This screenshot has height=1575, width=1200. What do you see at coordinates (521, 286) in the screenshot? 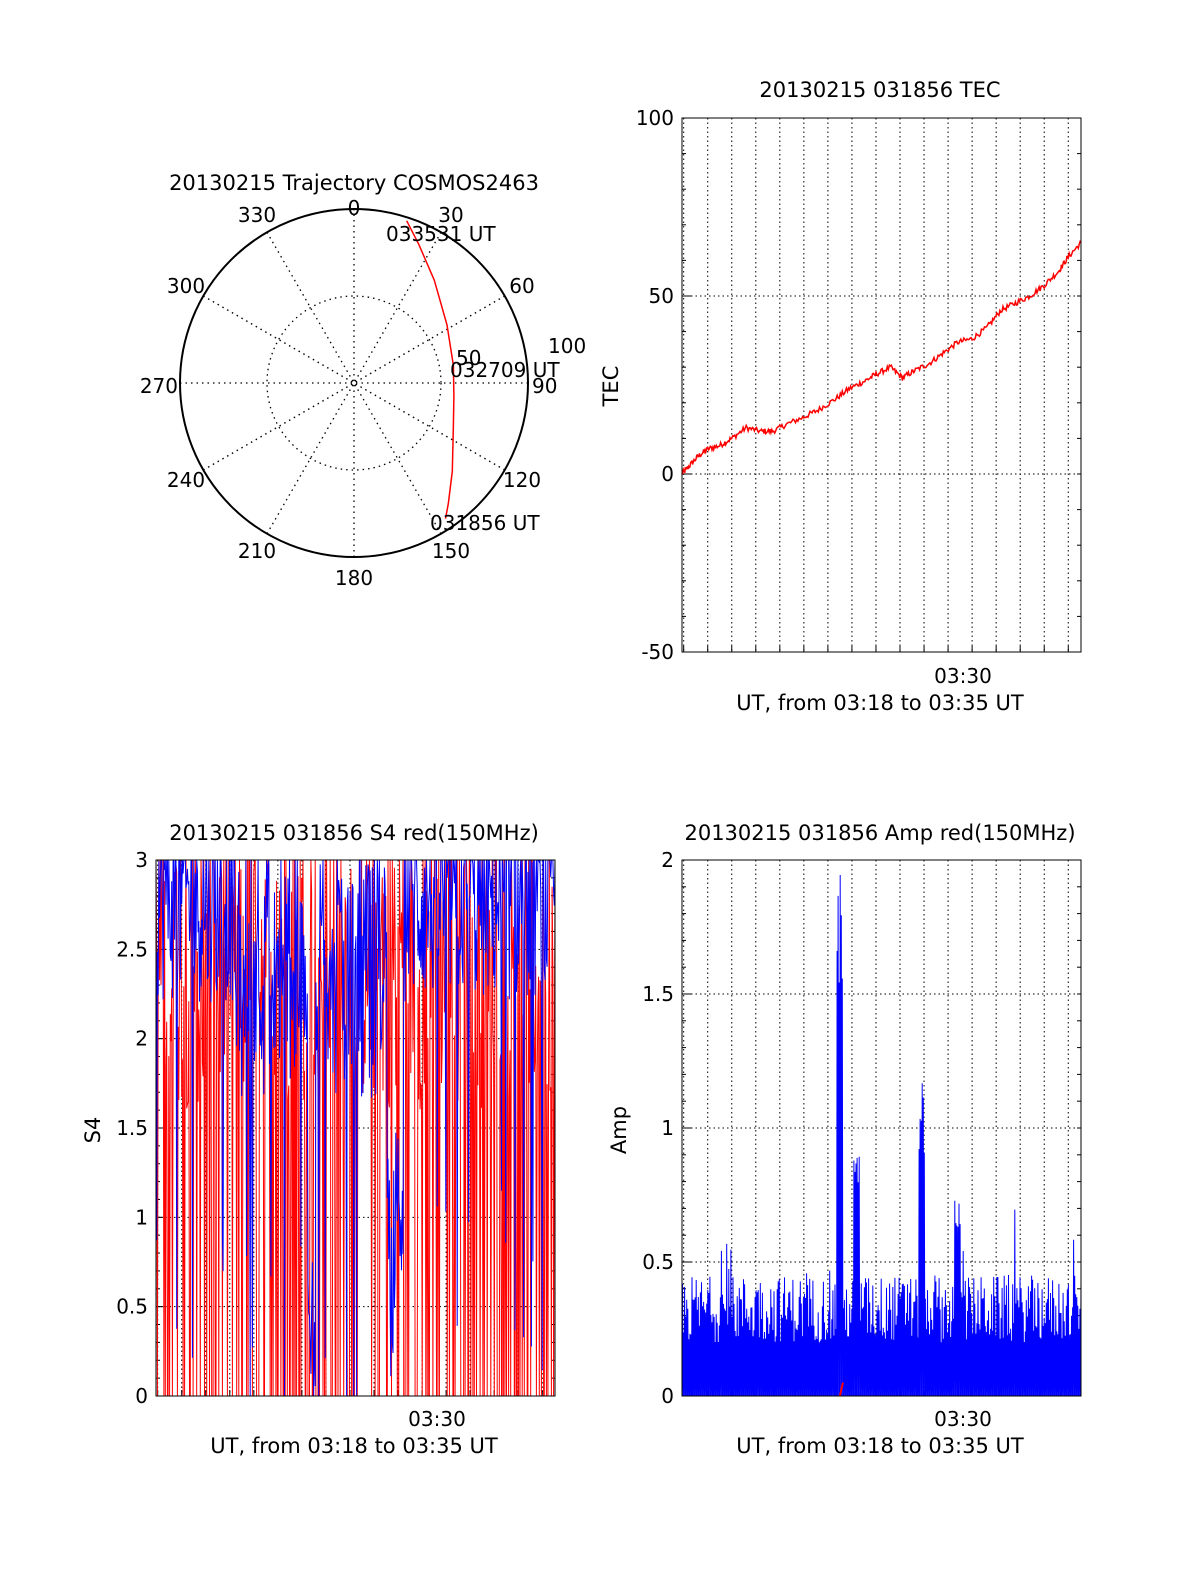
I see `azimuth-tick-60: 60` at bounding box center [521, 286].